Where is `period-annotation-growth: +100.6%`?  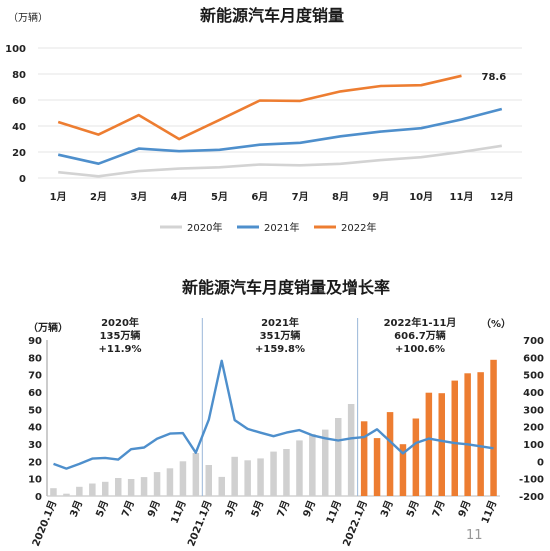
period-annotation-growth: +100.6% is located at coordinates (420, 349).